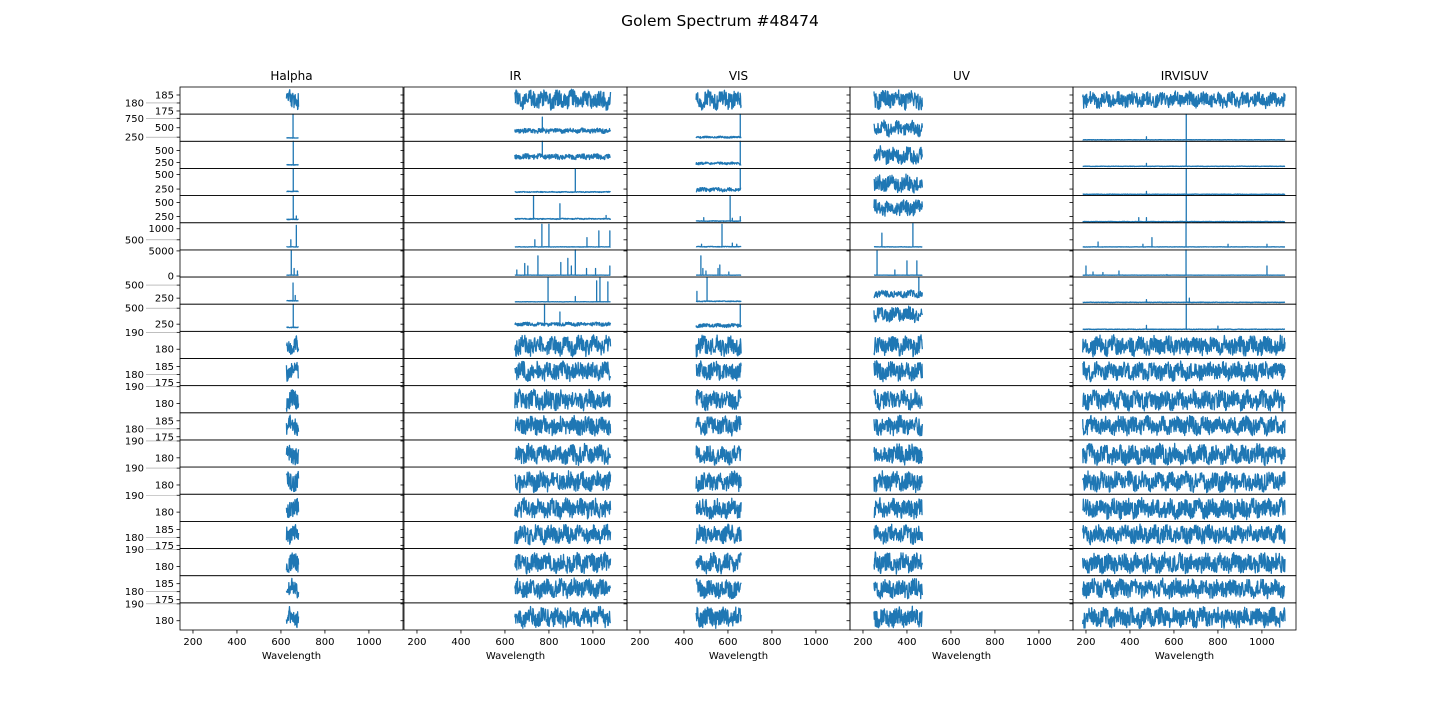 This screenshot has height=724, width=1440. Describe the element at coordinates (516, 76) in the screenshot. I see `column-title: IR` at that location.